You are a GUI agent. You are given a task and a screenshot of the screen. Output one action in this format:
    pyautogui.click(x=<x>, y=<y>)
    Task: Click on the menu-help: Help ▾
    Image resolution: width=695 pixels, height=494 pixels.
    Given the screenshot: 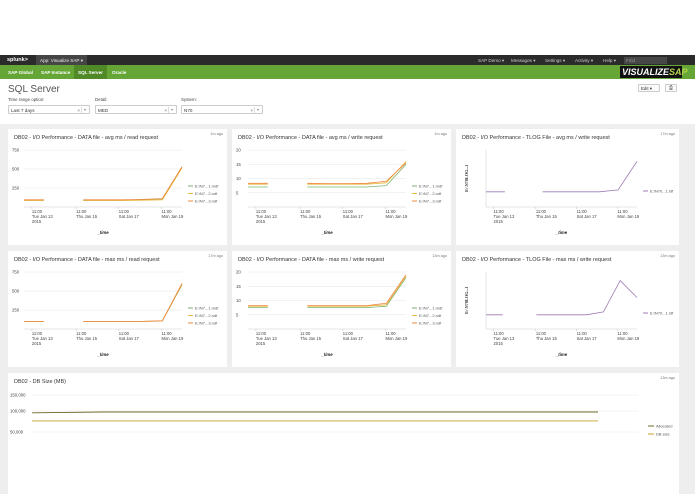 What is the action you would take?
    pyautogui.click(x=610, y=60)
    